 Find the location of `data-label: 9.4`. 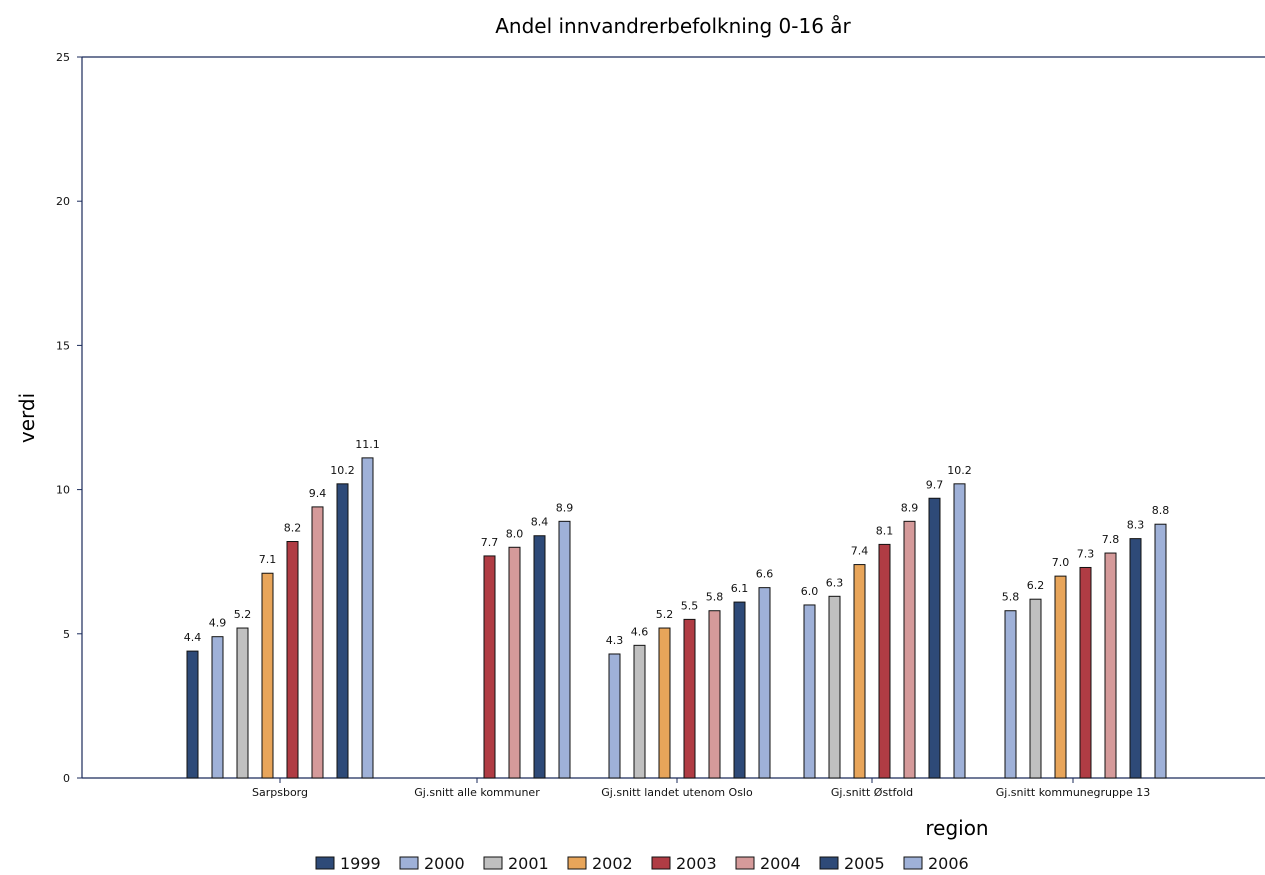

data-label: 9.4 is located at coordinates (318, 493).